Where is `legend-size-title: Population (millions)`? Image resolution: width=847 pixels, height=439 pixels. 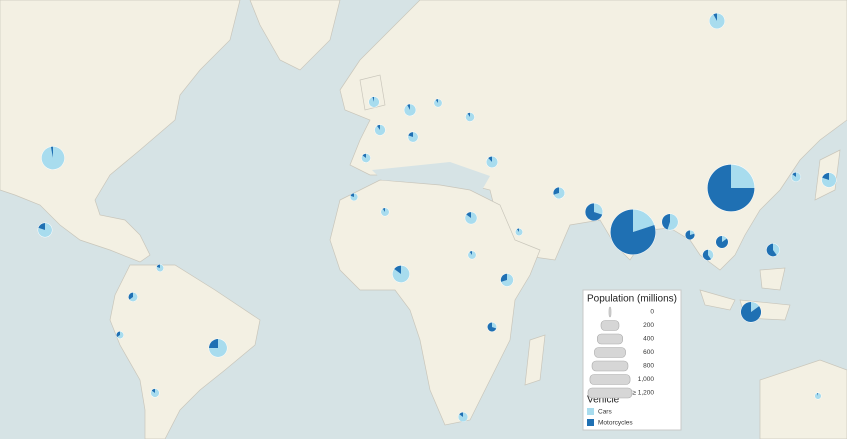
legend-size-title: Population (millions) is located at coordinates (632, 299).